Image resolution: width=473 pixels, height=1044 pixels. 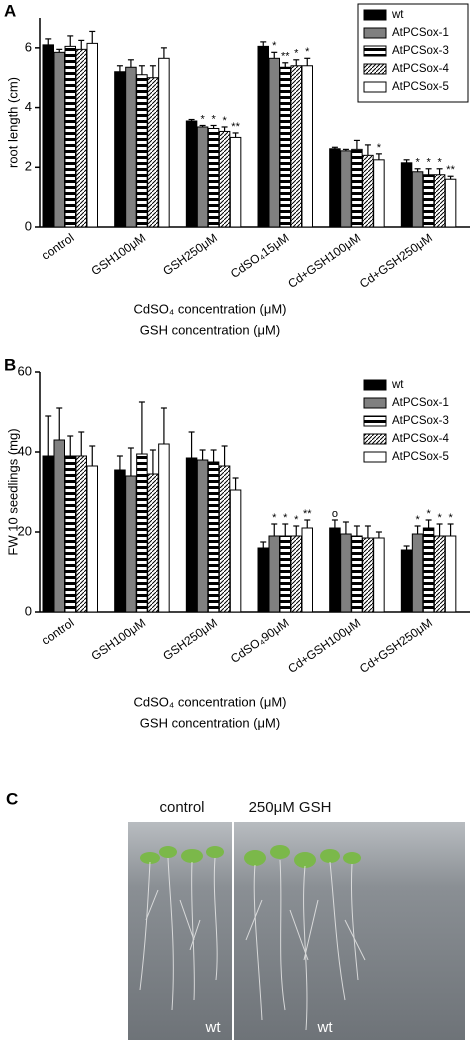 What do you see at coordinates (58, 247) in the screenshot?
I see `x-tick-label: control` at bounding box center [58, 247].